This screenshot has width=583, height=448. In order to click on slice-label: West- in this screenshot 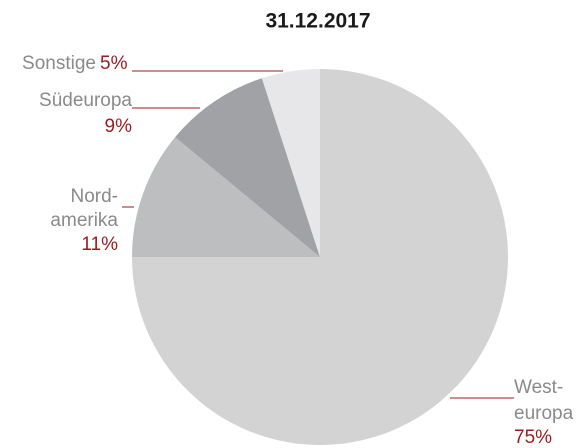, I will do `click(538, 387)`.